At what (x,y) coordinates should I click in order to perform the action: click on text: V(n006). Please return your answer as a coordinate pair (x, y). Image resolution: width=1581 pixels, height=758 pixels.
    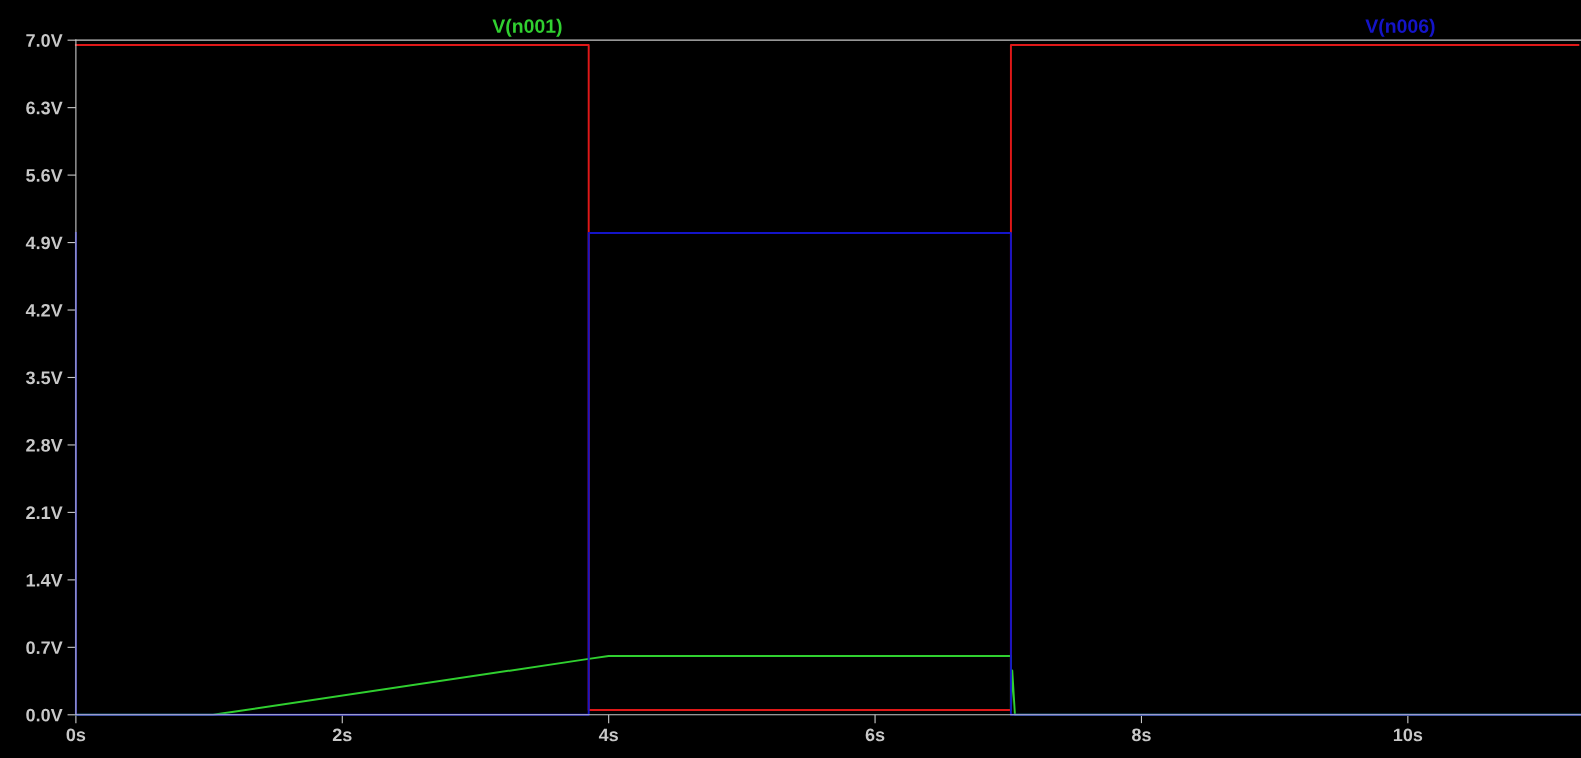
    Looking at the image, I should click on (1400, 27).